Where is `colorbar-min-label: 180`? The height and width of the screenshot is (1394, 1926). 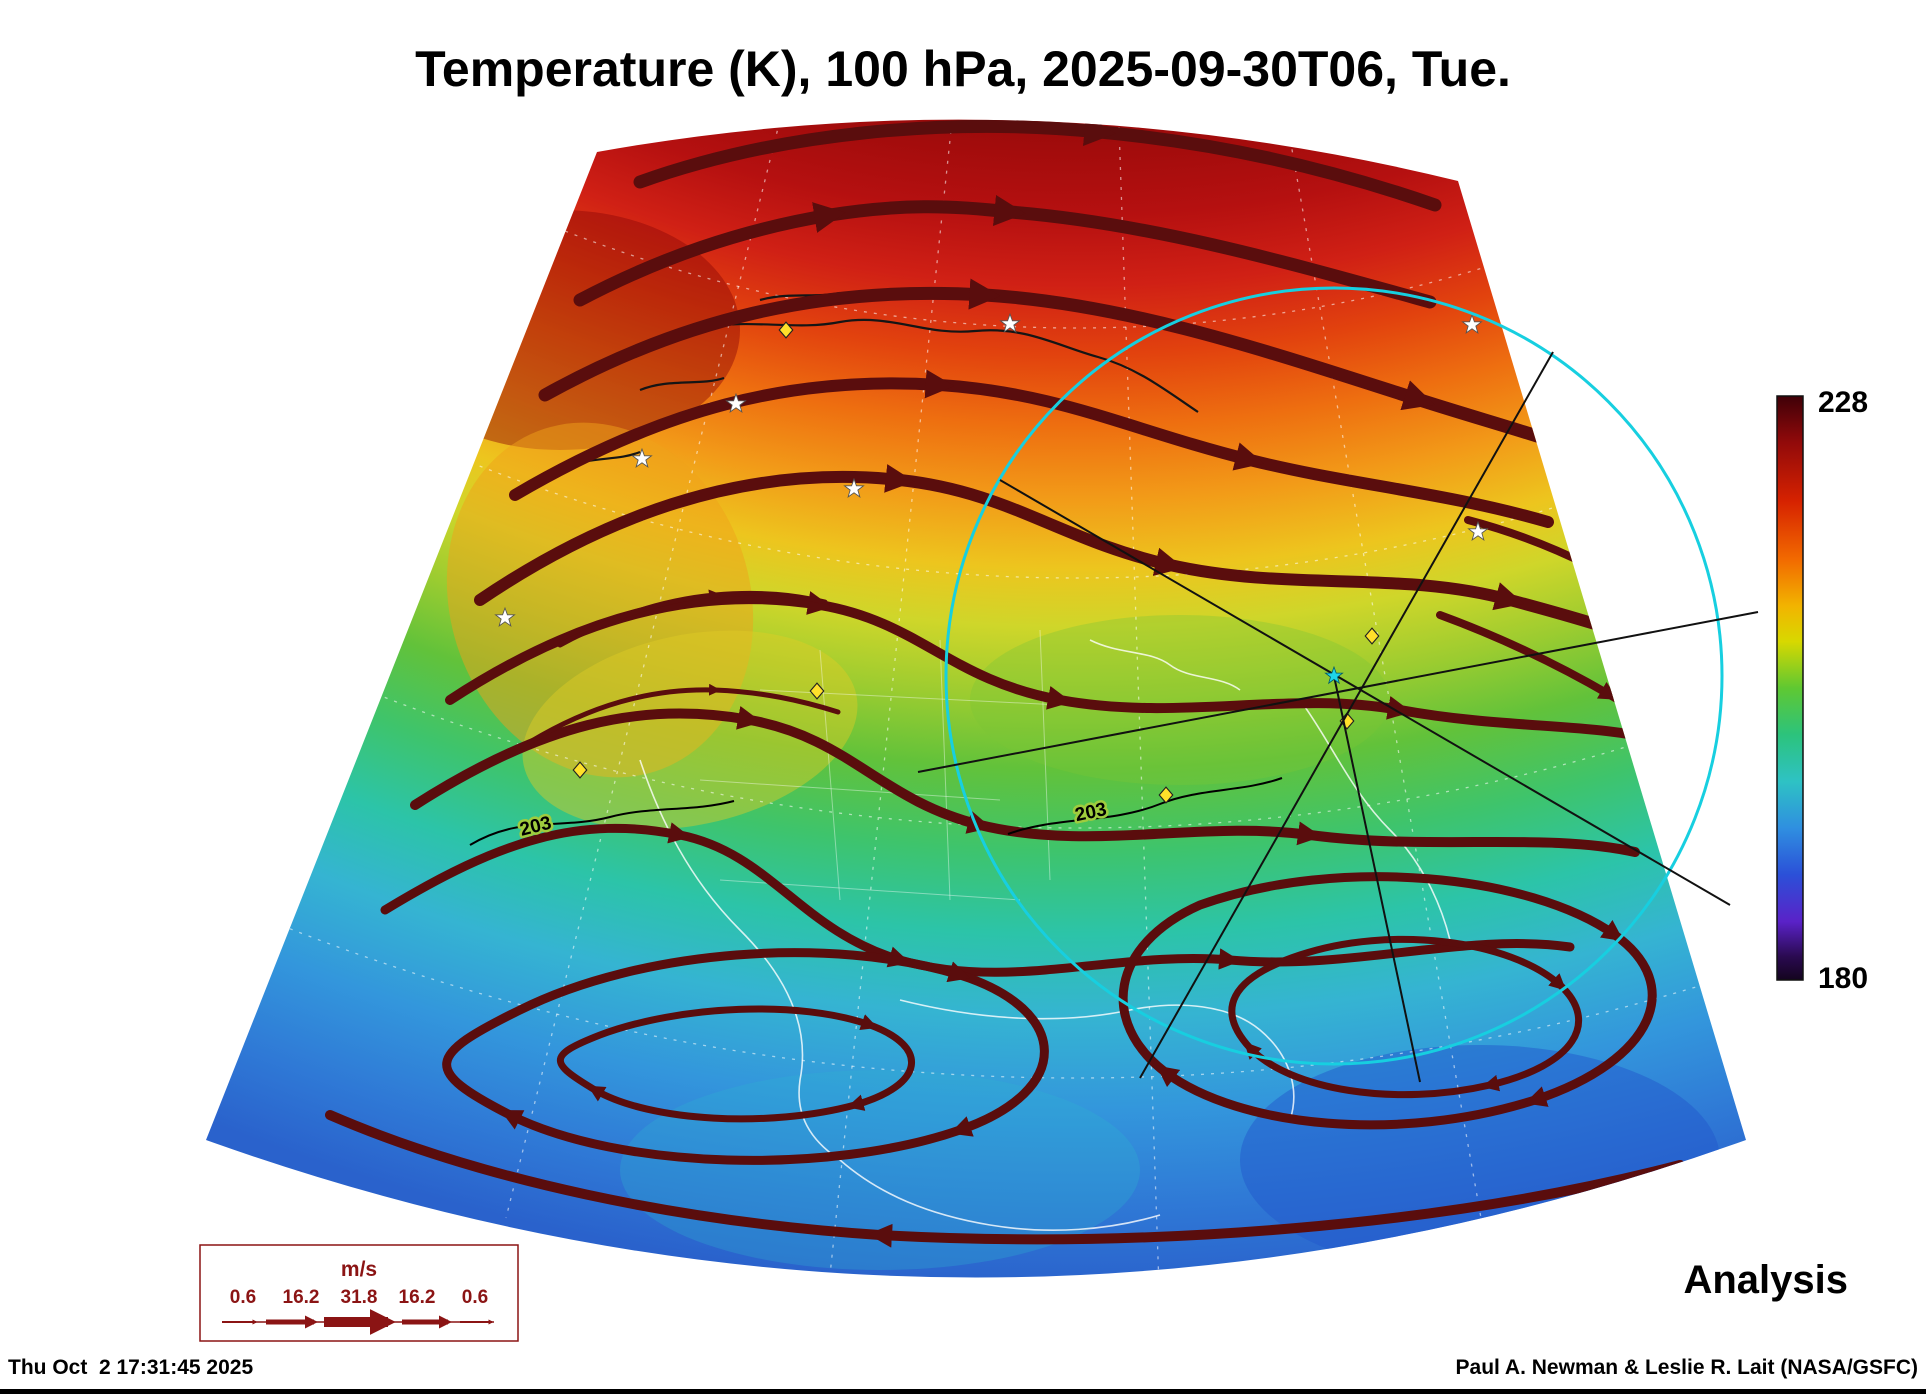
colorbar-min-label: 180 is located at coordinates (1843, 978).